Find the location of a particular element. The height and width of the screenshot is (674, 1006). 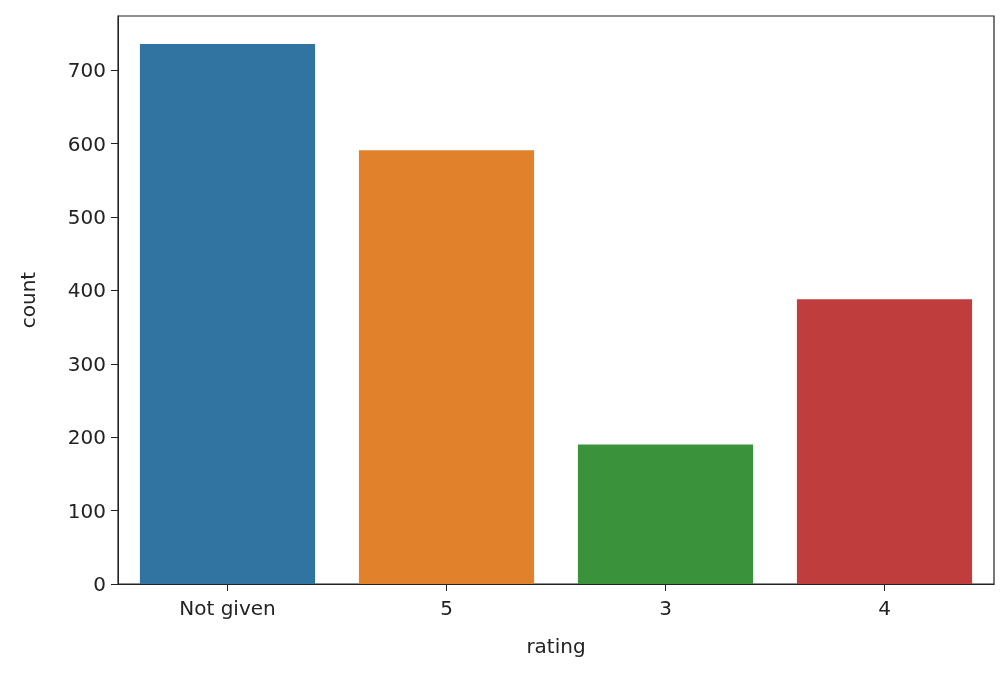

y-tick-label: 200 is located at coordinates (86, 437).